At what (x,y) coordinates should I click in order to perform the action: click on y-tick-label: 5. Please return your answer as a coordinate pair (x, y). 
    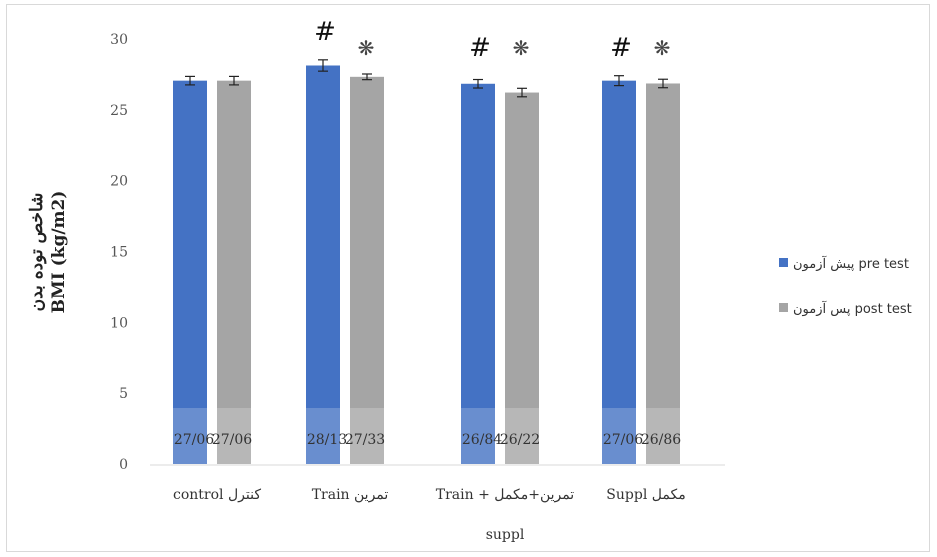
    Looking at the image, I should click on (123, 394).